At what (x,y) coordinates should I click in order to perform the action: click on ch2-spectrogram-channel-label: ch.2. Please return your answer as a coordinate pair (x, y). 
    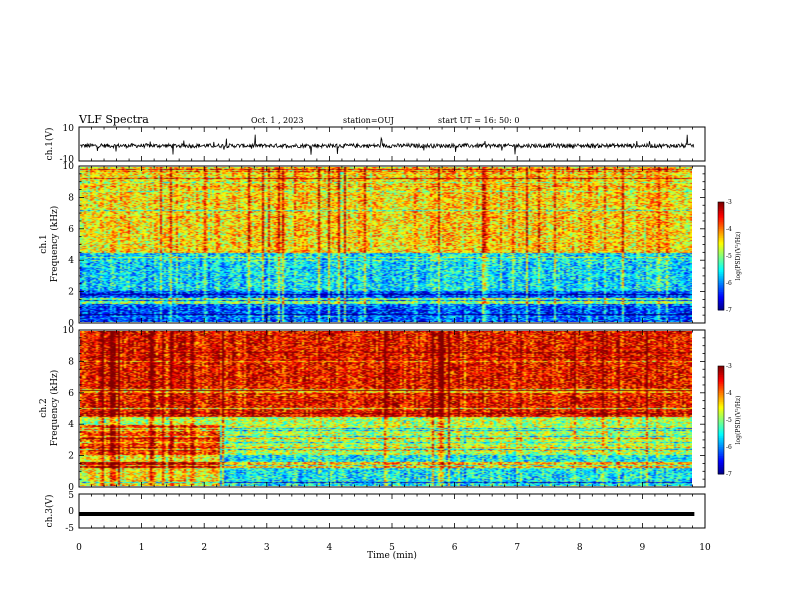
    Looking at the image, I should click on (44, 407).